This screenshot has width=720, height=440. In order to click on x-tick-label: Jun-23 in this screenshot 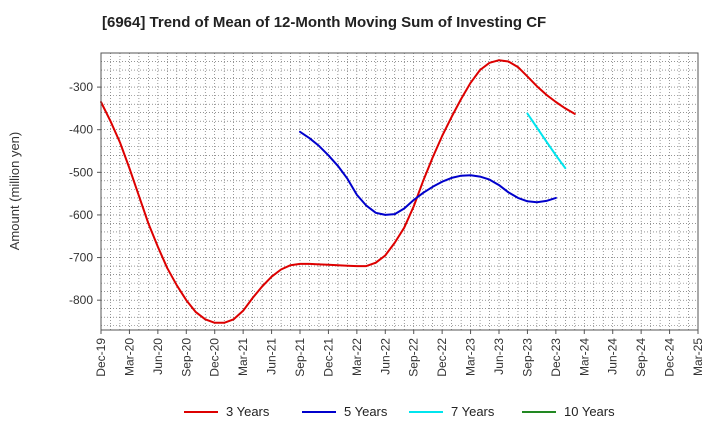, I will do `click(499, 356)`.